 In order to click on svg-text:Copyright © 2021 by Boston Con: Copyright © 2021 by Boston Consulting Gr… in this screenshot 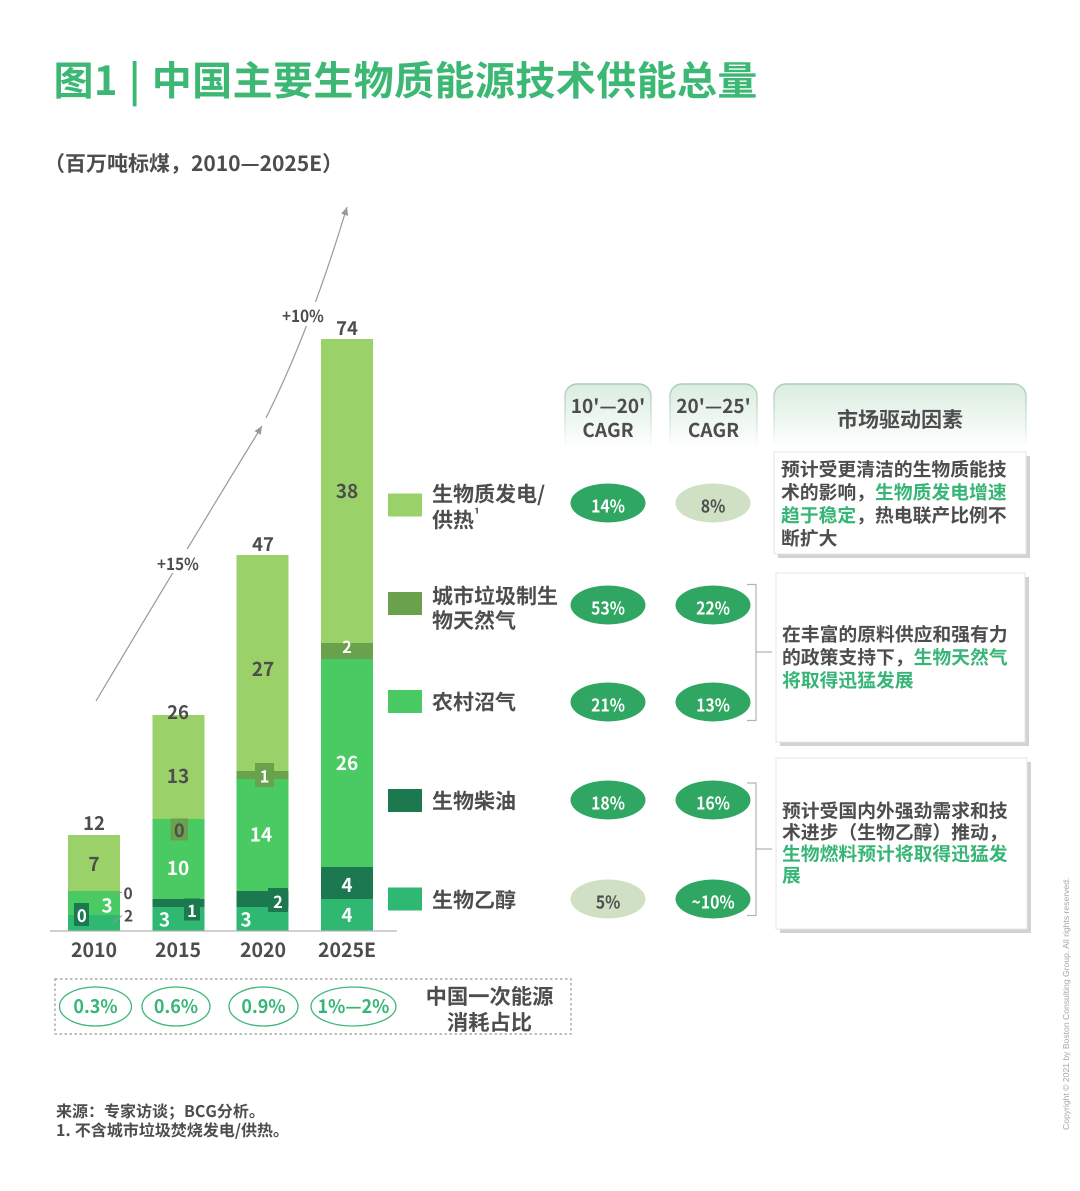, I will do `click(1066, 1004)`.